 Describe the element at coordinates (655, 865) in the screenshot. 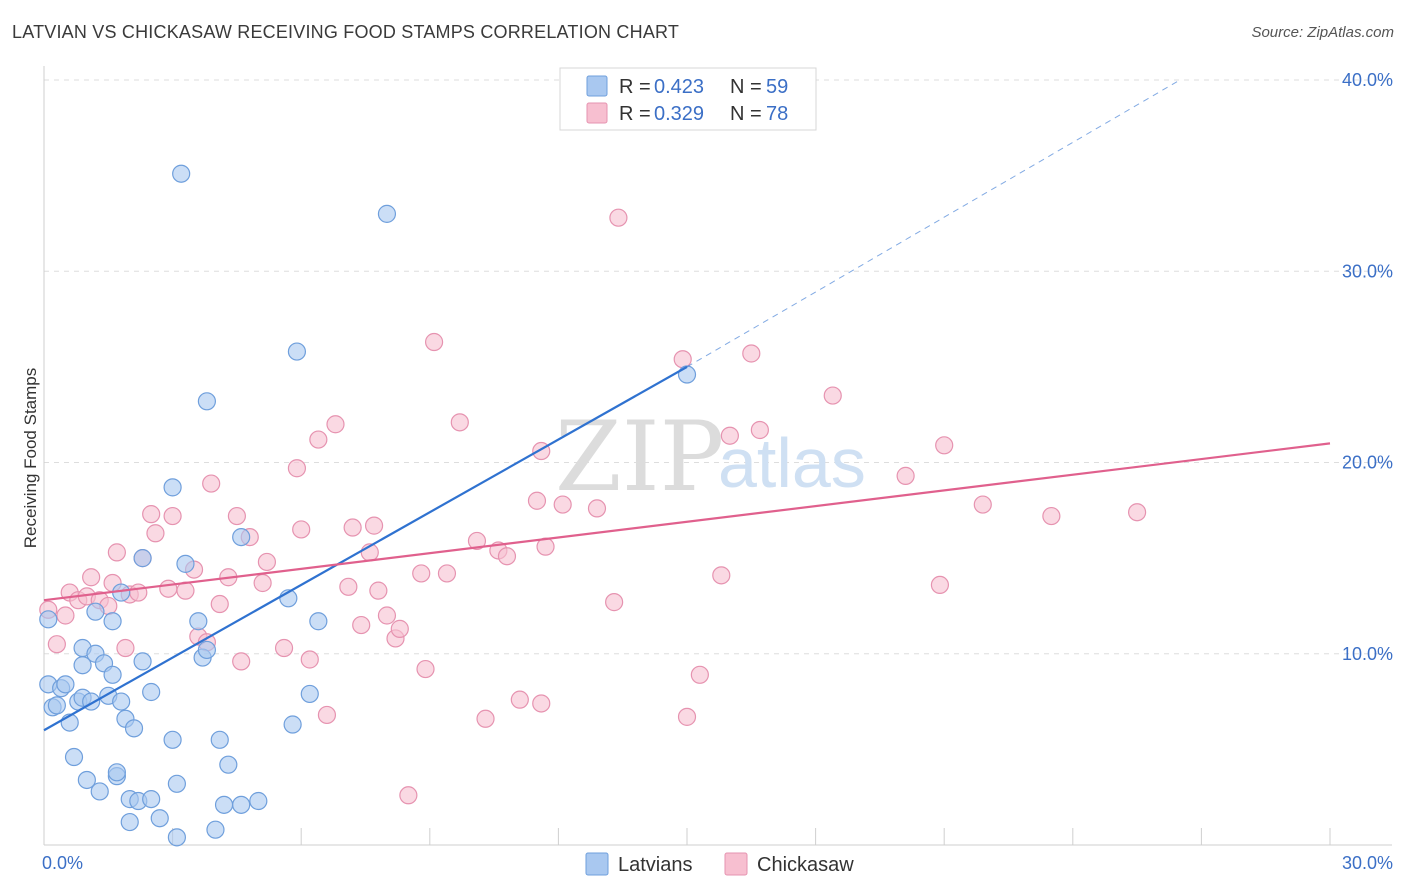

I see `legend-bottom-label-latvians: Latvians` at that location.